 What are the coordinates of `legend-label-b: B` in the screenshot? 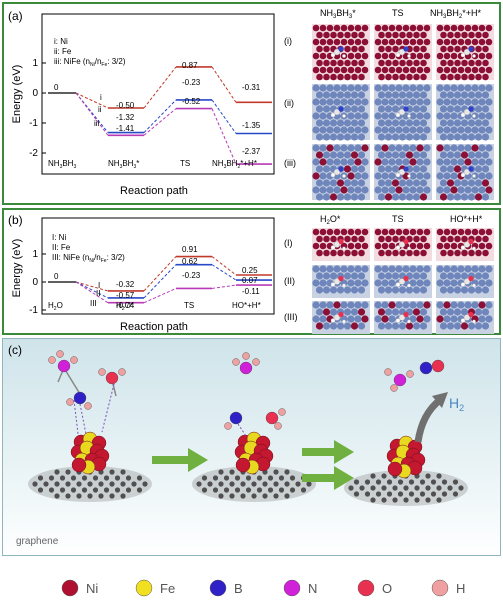 It's located at (238, 588).